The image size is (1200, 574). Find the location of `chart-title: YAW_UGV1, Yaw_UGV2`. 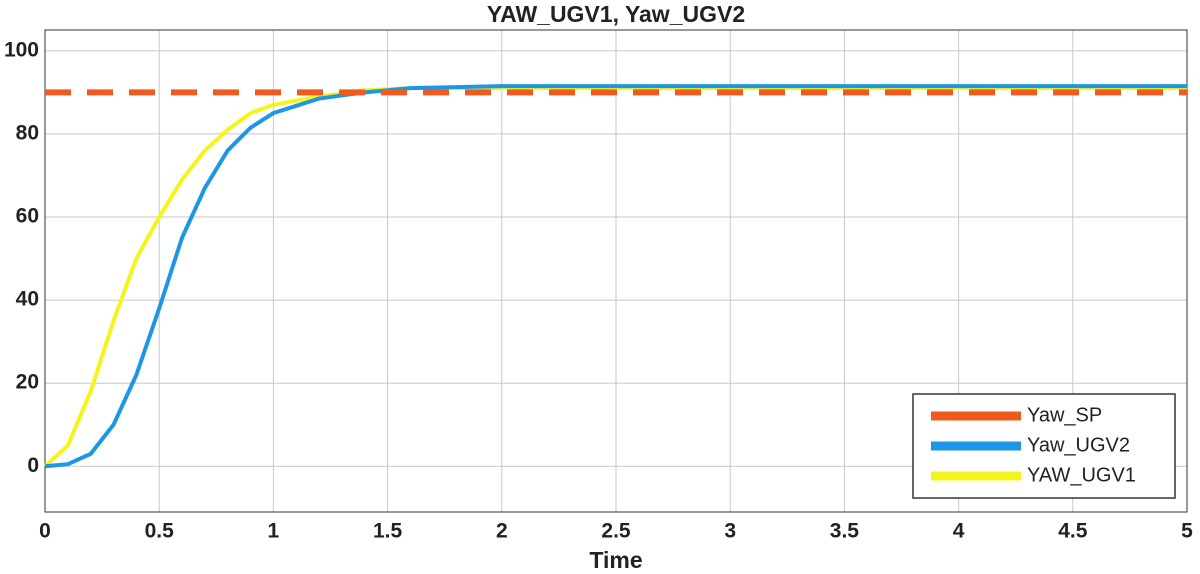

chart-title: YAW_UGV1, Yaw_UGV2 is located at coordinates (616, 14).